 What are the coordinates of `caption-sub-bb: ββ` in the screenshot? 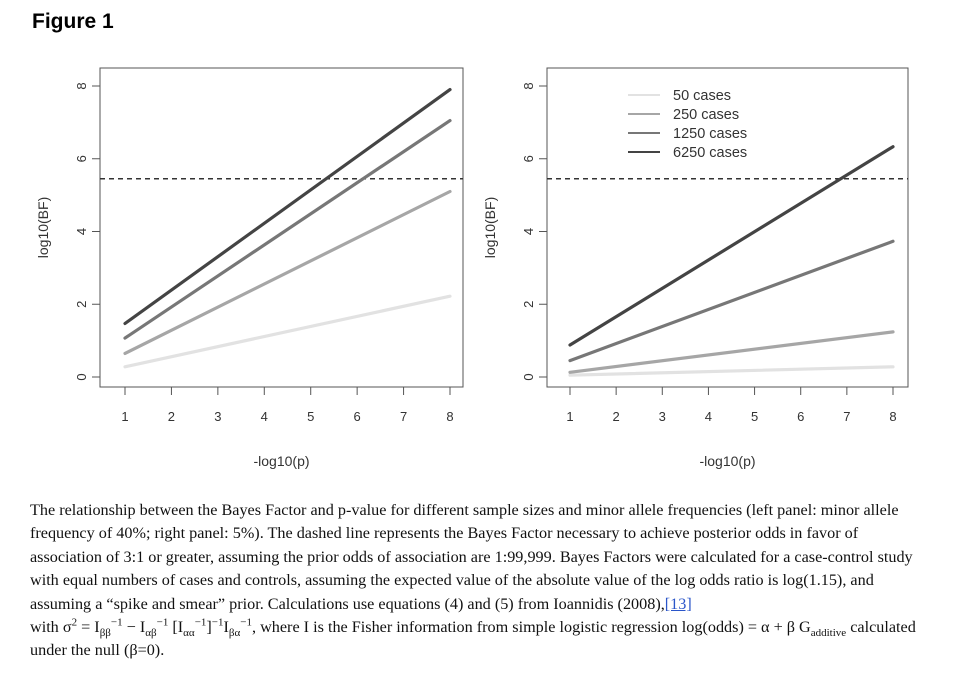 It's located at (105, 633).